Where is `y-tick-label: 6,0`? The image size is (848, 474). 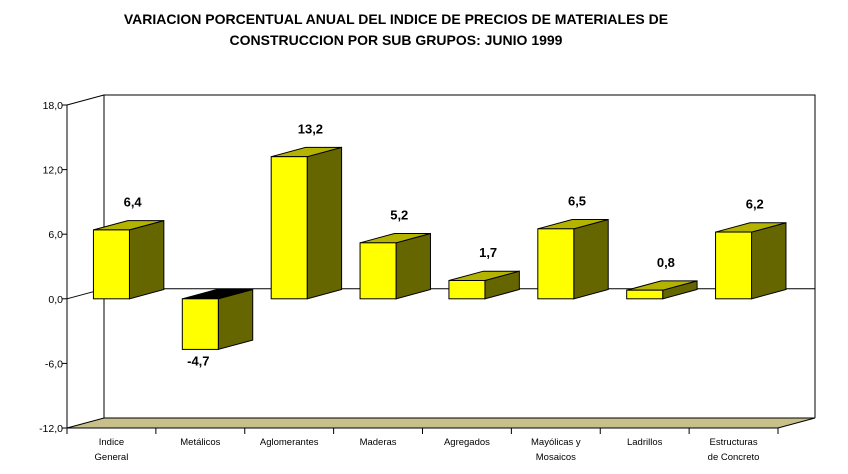 y-tick-label: 6,0 is located at coordinates (55, 235).